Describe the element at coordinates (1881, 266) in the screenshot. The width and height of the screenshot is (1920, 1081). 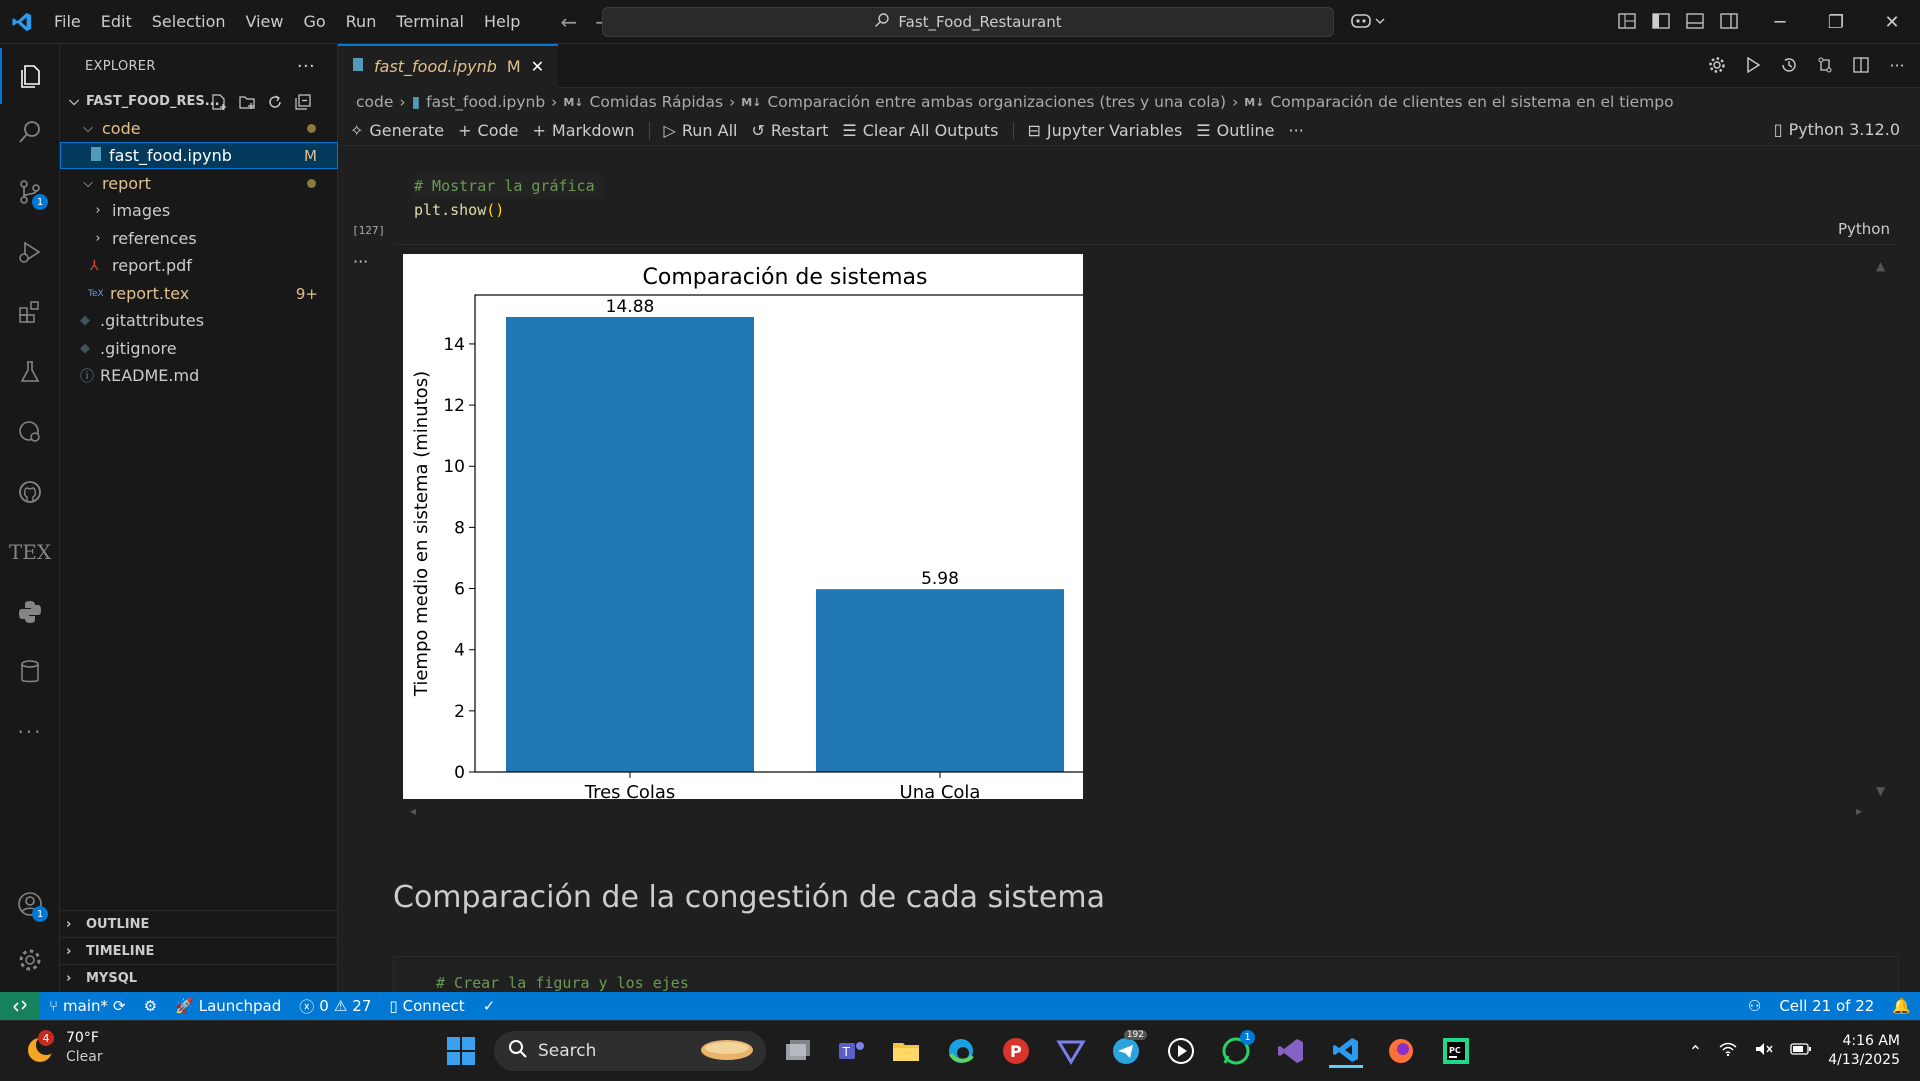
I see `scroll-up-icon: ▲` at that location.